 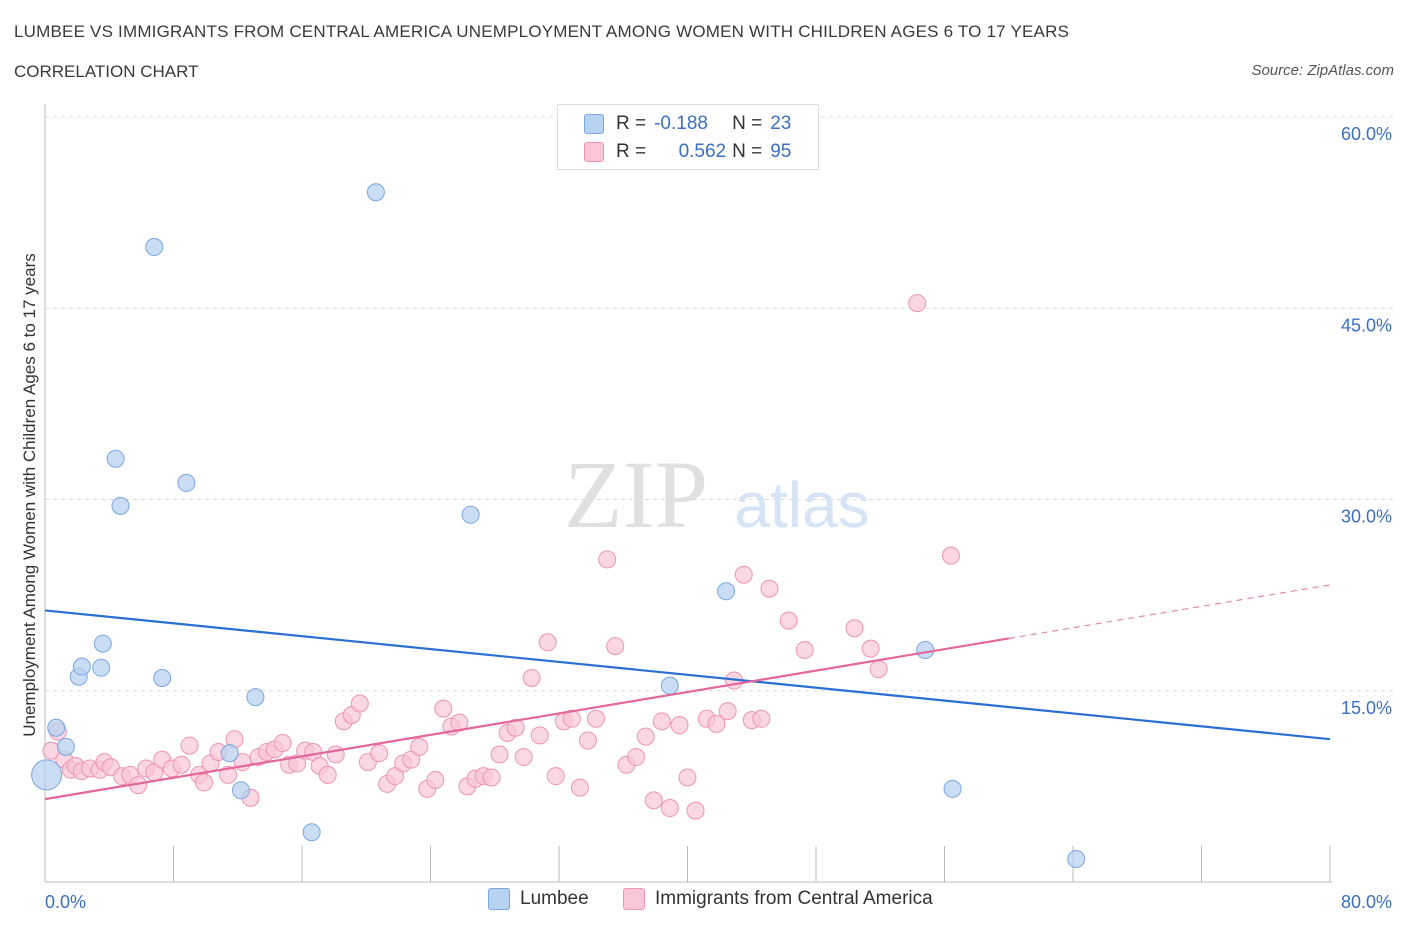 I want to click on legend-item-immigrants: Immigrants from Central America, so click(x=778, y=899).